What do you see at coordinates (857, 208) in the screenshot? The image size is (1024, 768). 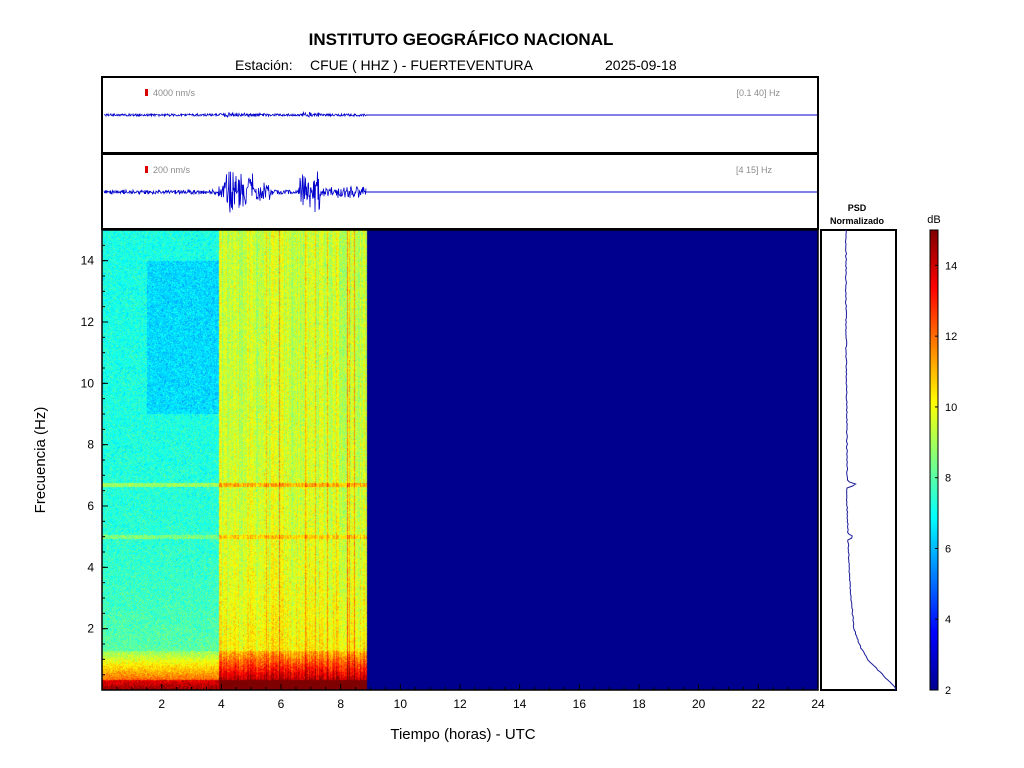 I see `psd-title: PSD` at bounding box center [857, 208].